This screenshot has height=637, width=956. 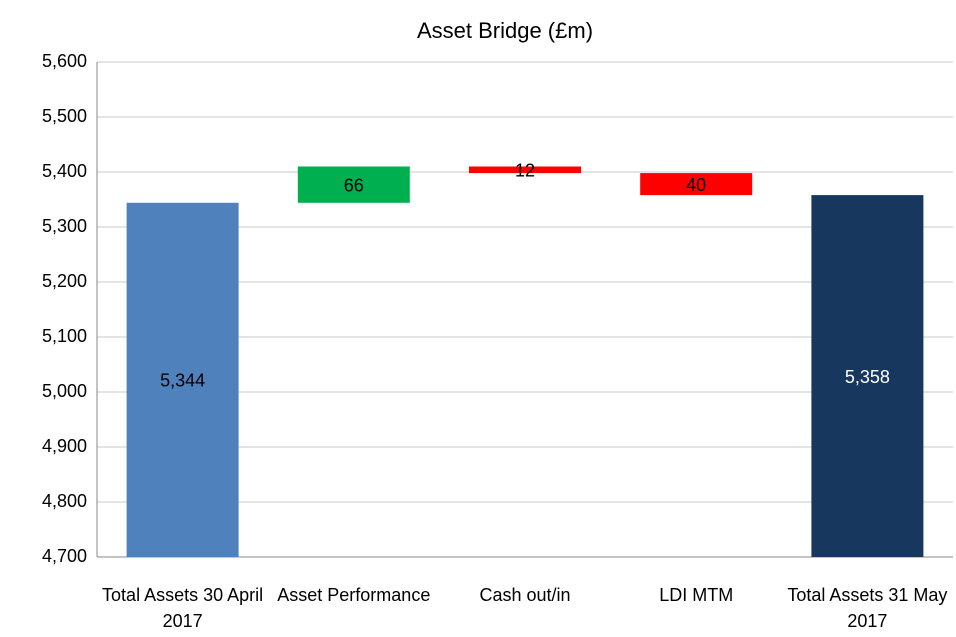 I want to click on y-tick-label: 4,700, so click(x=64, y=556).